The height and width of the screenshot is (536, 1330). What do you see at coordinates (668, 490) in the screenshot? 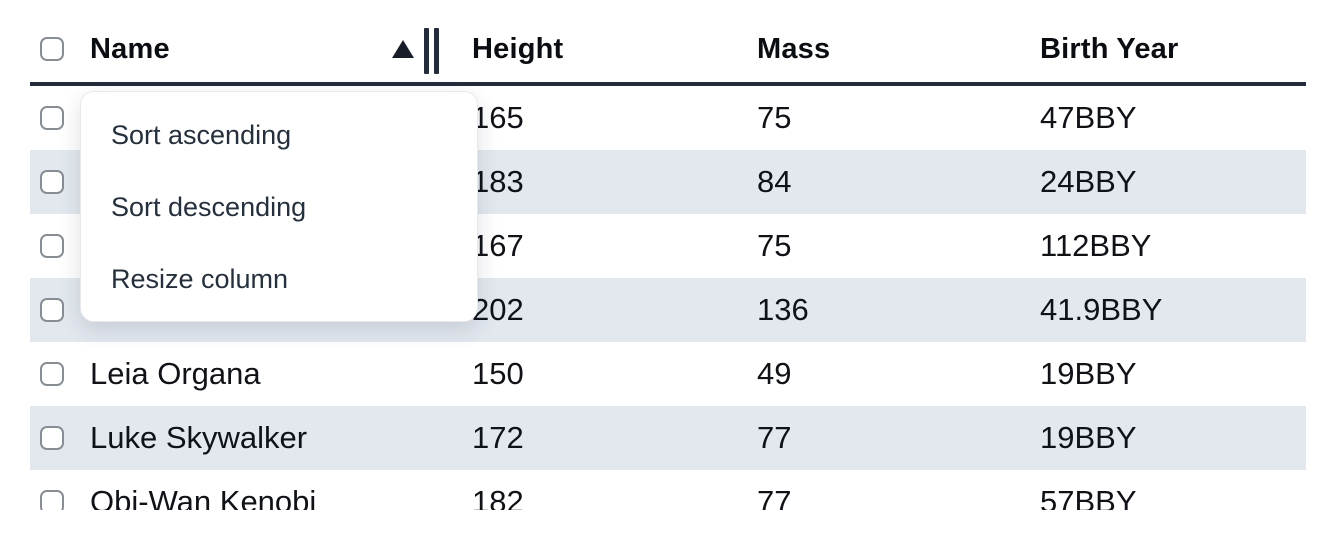
I see `table-row: Obi-Wan Kenobi 182 77 57BBY` at bounding box center [668, 490].